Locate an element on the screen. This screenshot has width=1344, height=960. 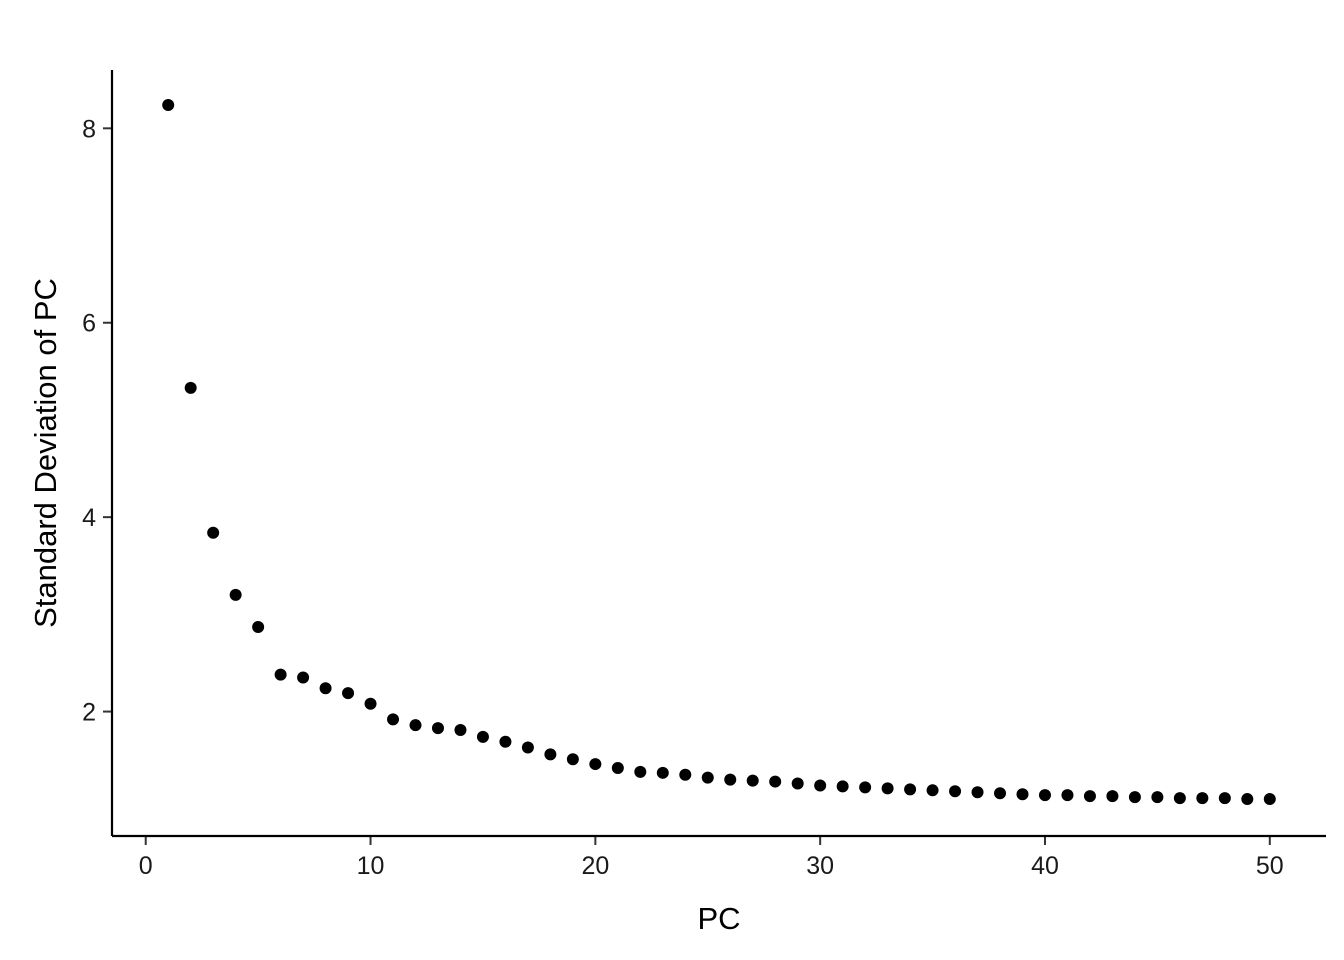
y-axis-ticks: 2 4 6 8 is located at coordinates (97, 421).